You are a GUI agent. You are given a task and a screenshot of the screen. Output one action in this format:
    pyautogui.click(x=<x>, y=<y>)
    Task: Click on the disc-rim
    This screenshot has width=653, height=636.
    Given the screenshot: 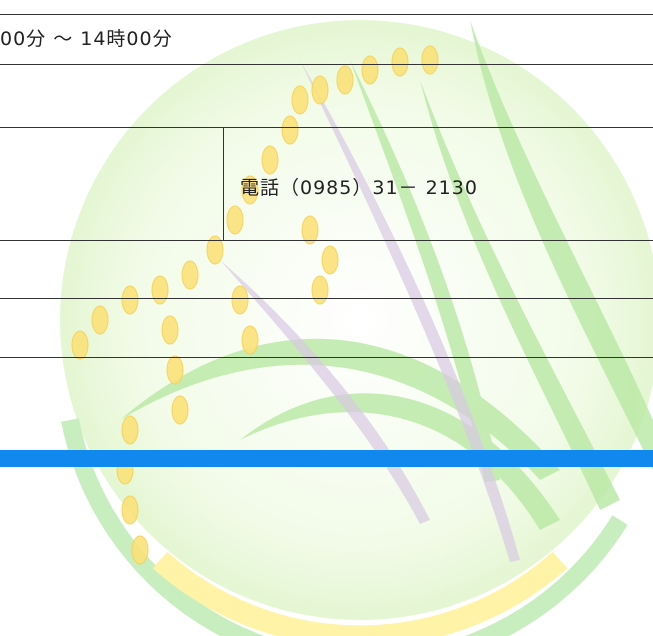 What is the action you would take?
    pyautogui.click(x=360, y=593)
    